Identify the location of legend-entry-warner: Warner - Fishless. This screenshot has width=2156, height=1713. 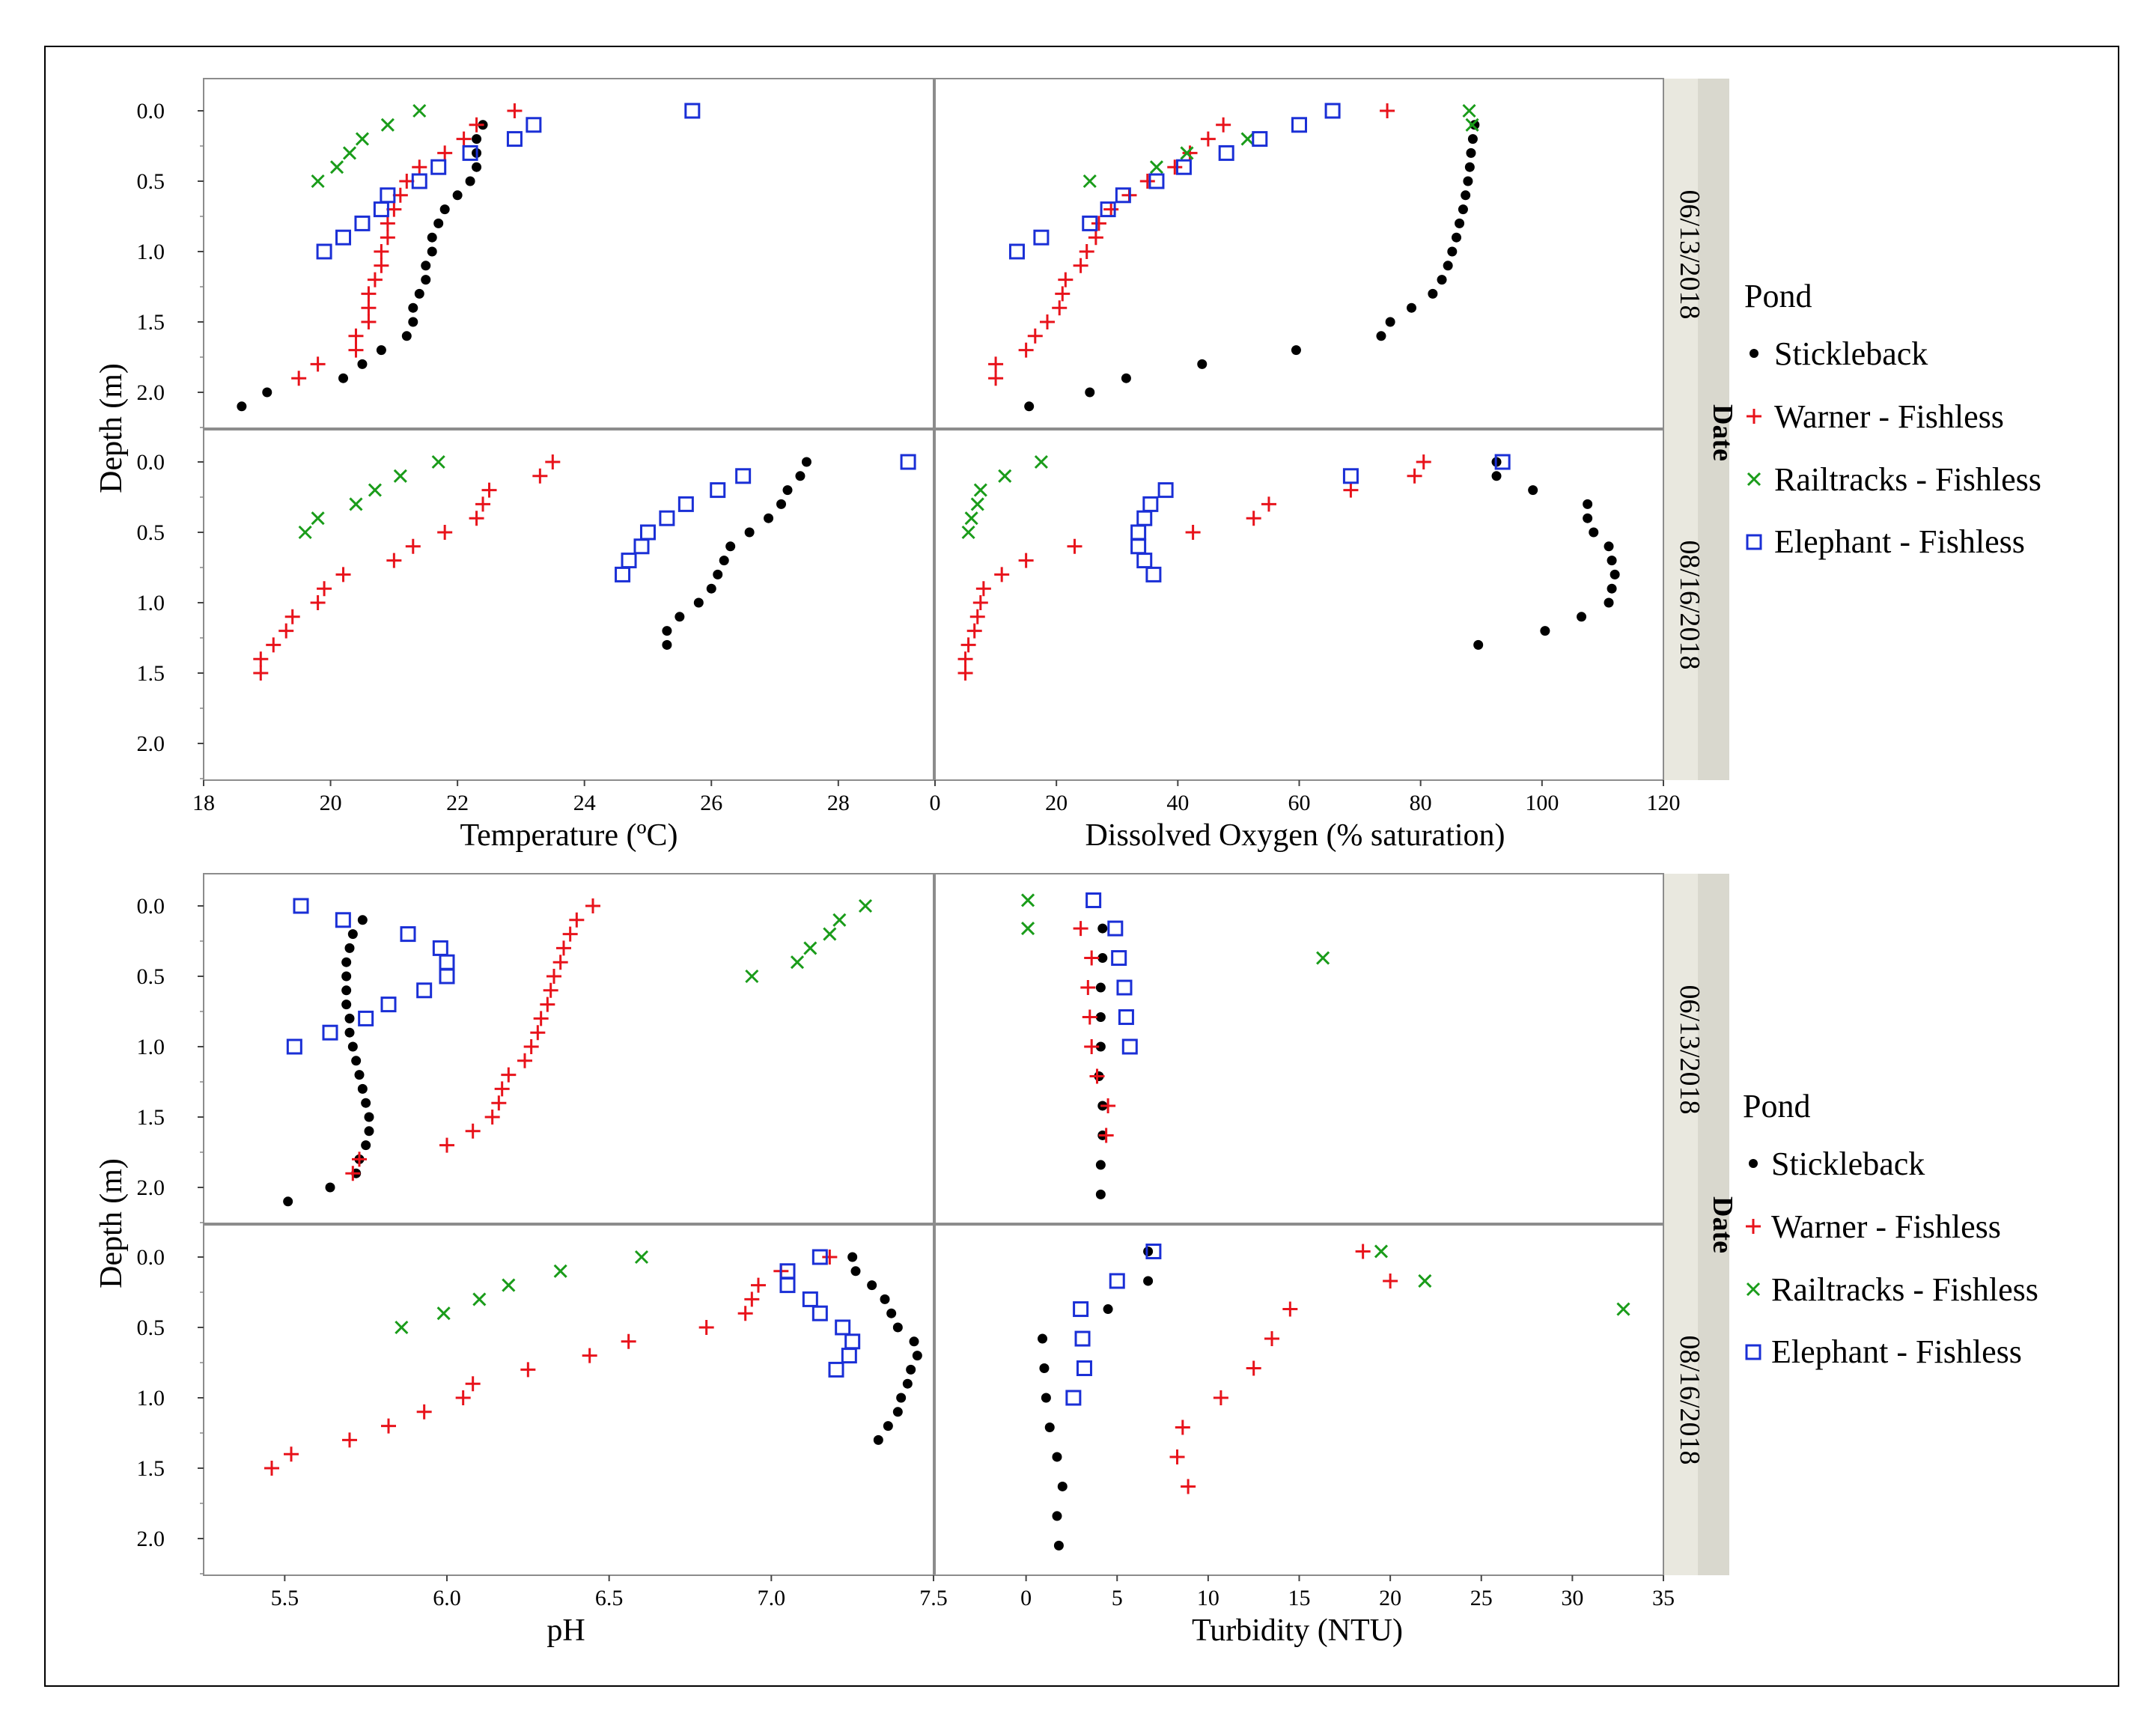
(1873, 1226).